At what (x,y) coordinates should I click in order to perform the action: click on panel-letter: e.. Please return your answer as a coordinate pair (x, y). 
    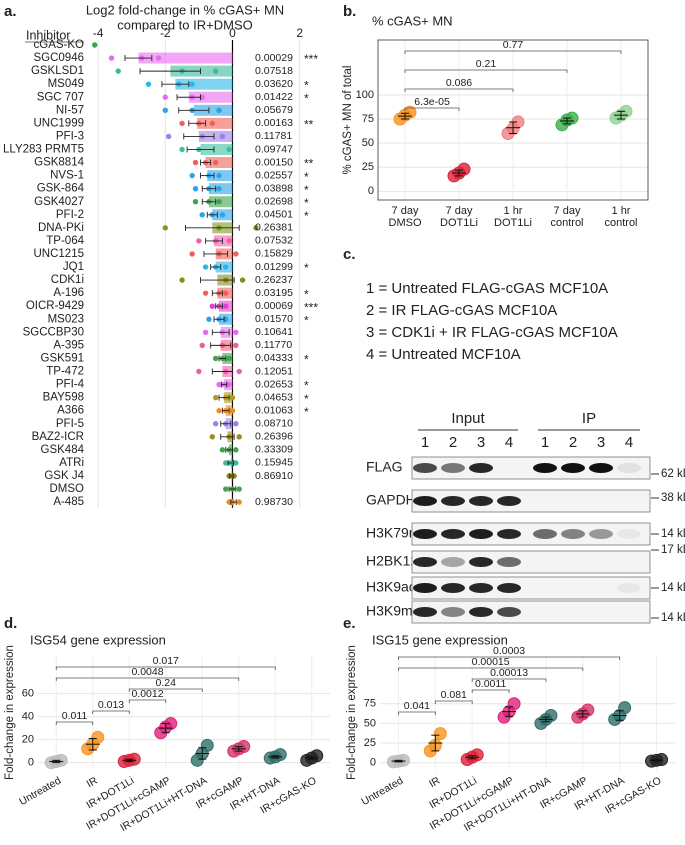
    Looking at the image, I should click on (349, 623).